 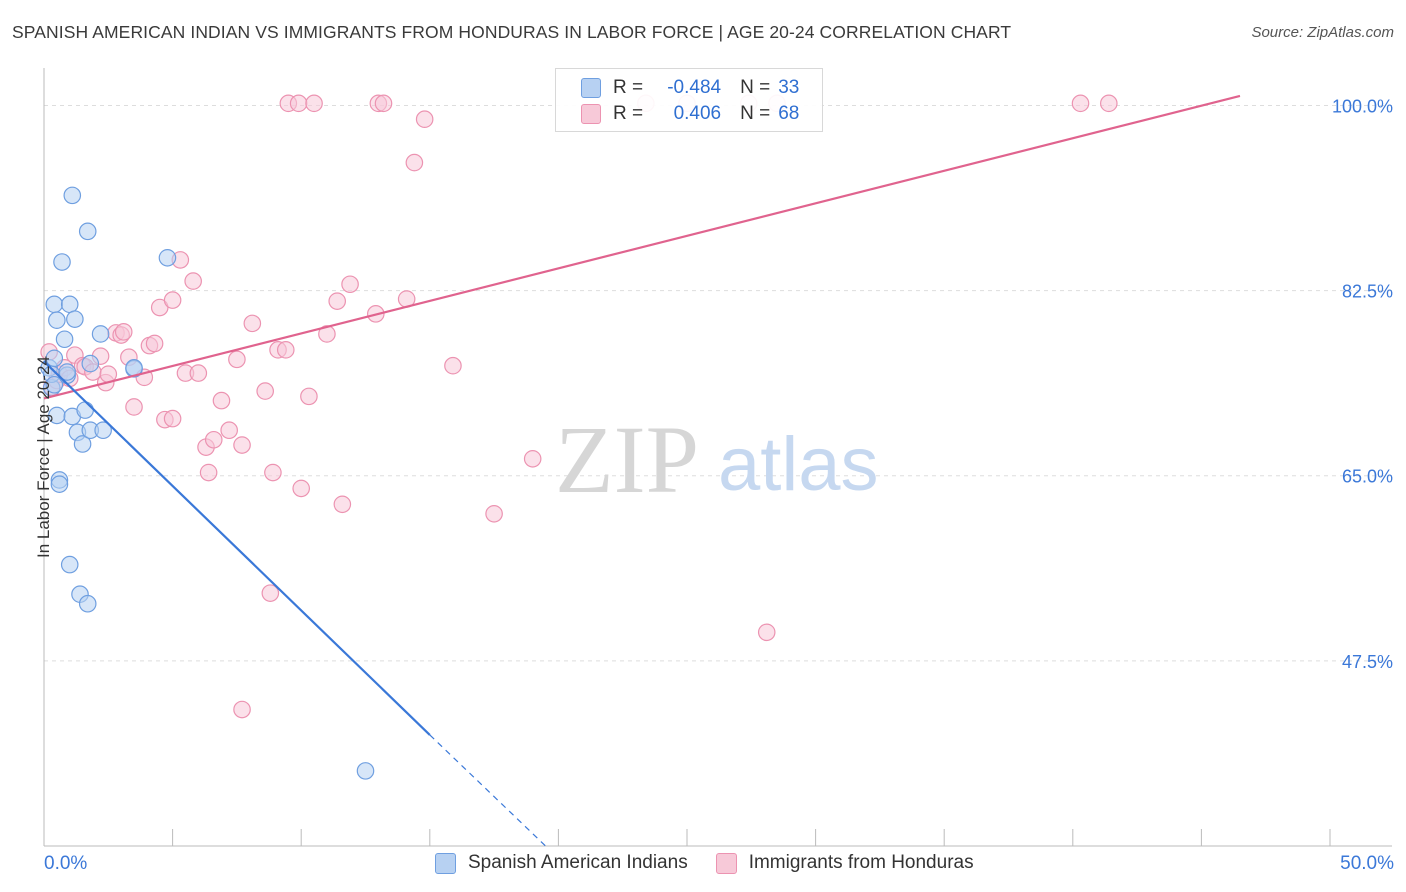 I want to click on legend-row-series1: R = -0.484 N = 33, so click(x=677, y=88).